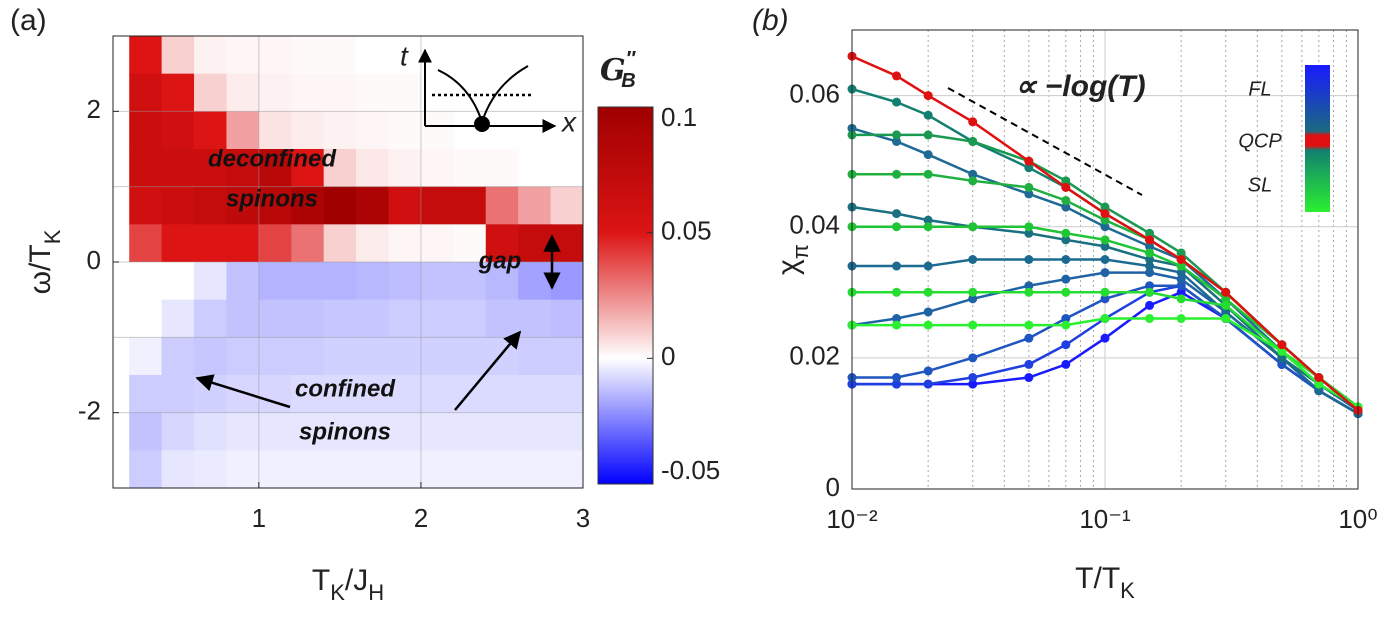  What do you see at coordinates (625, 295) in the screenshot?
I see `colorbar` at bounding box center [625, 295].